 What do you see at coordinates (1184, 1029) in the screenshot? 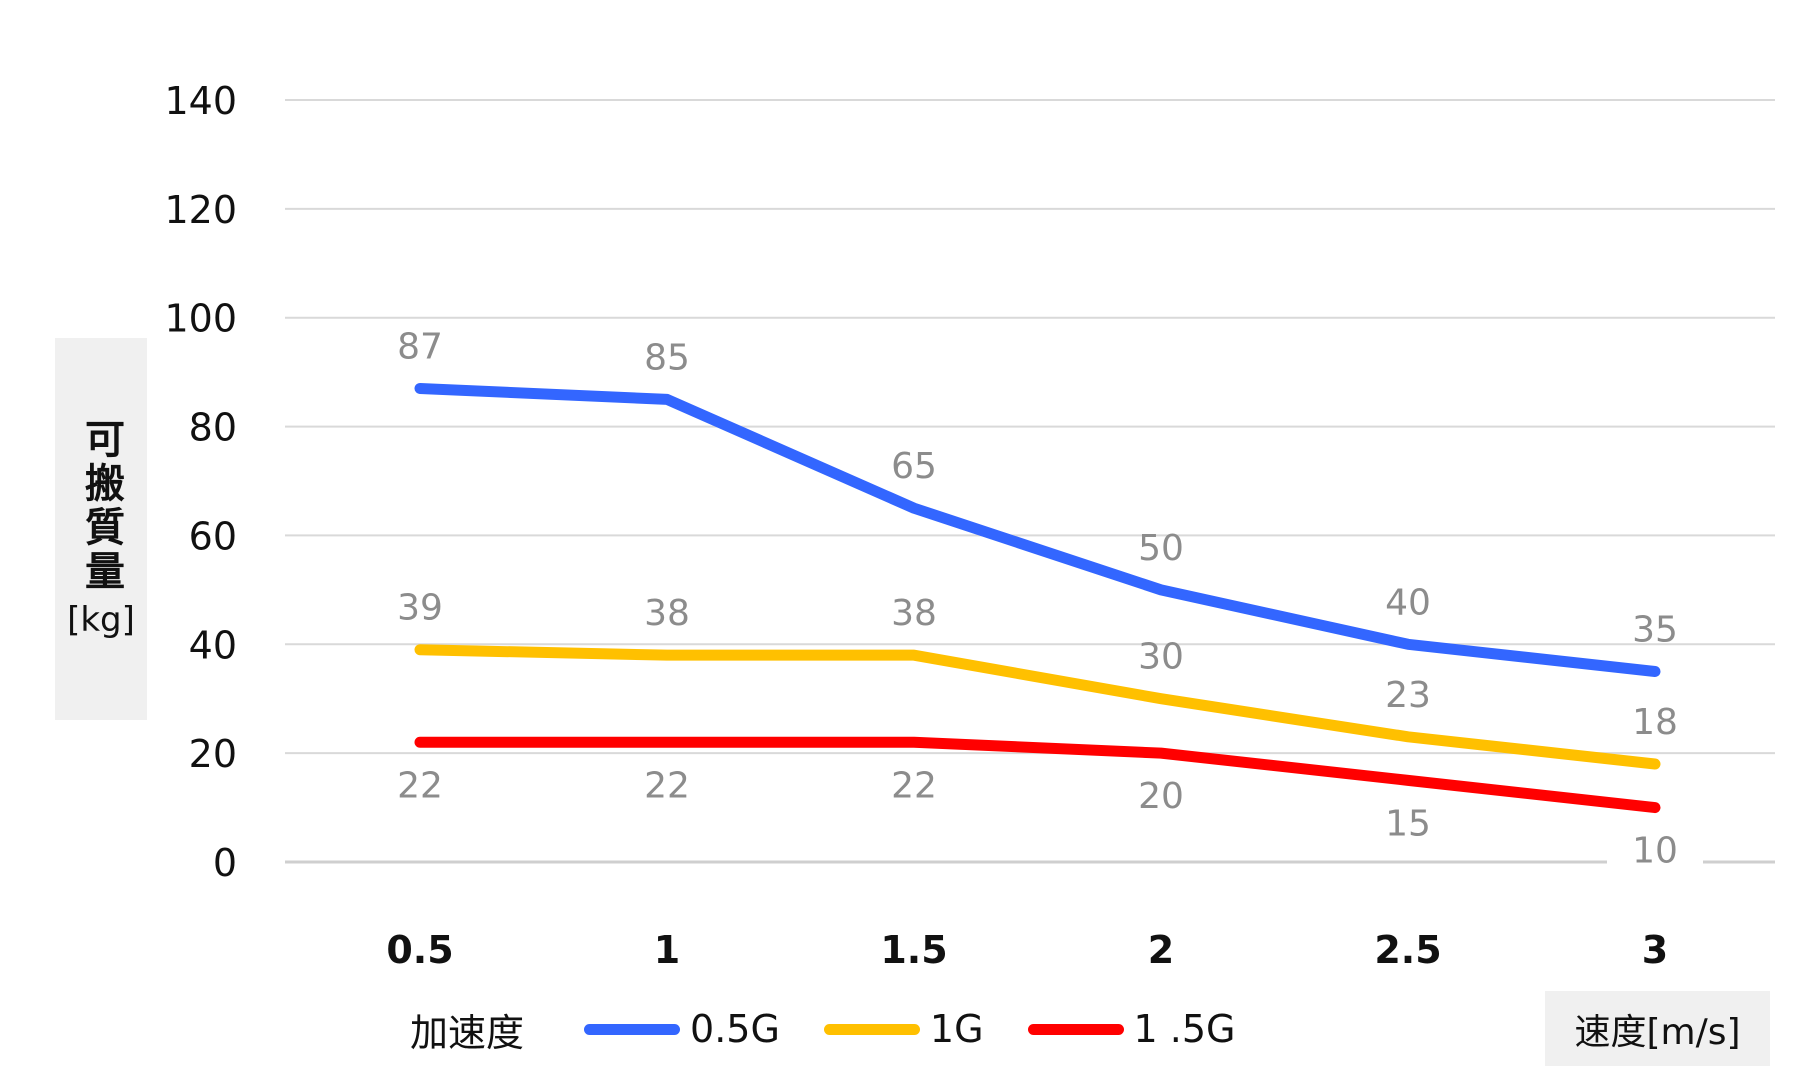
I see `legend-label-1.5g: 1 .5G` at bounding box center [1184, 1029].